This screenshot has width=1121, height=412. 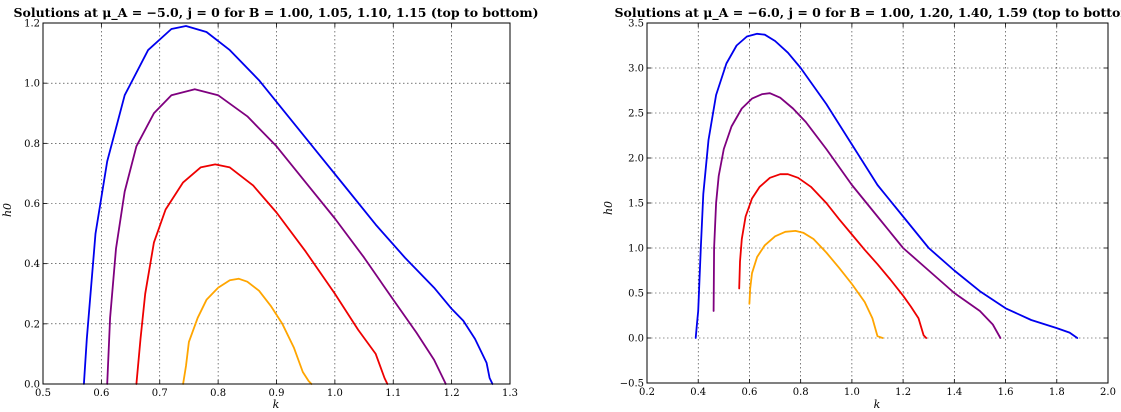 What do you see at coordinates (101, 393) in the screenshot?
I see `left-chart-xtick-label: 0.6` at bounding box center [101, 393].